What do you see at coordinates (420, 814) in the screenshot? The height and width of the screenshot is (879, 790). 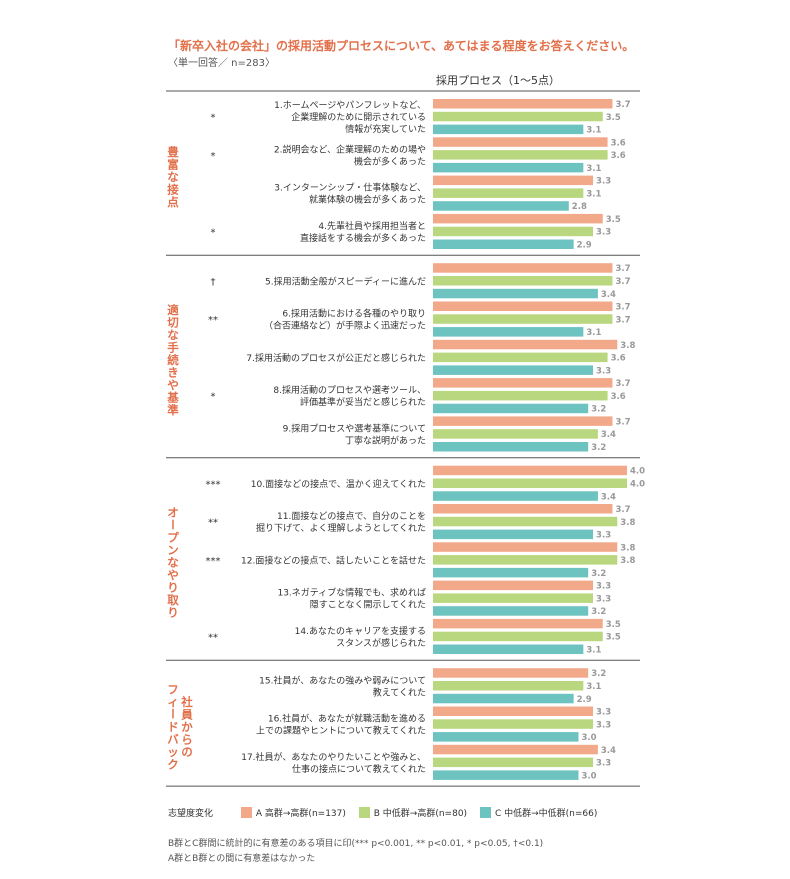 I see `legend-text-b: B 中低群→高群(n=80)` at bounding box center [420, 814].